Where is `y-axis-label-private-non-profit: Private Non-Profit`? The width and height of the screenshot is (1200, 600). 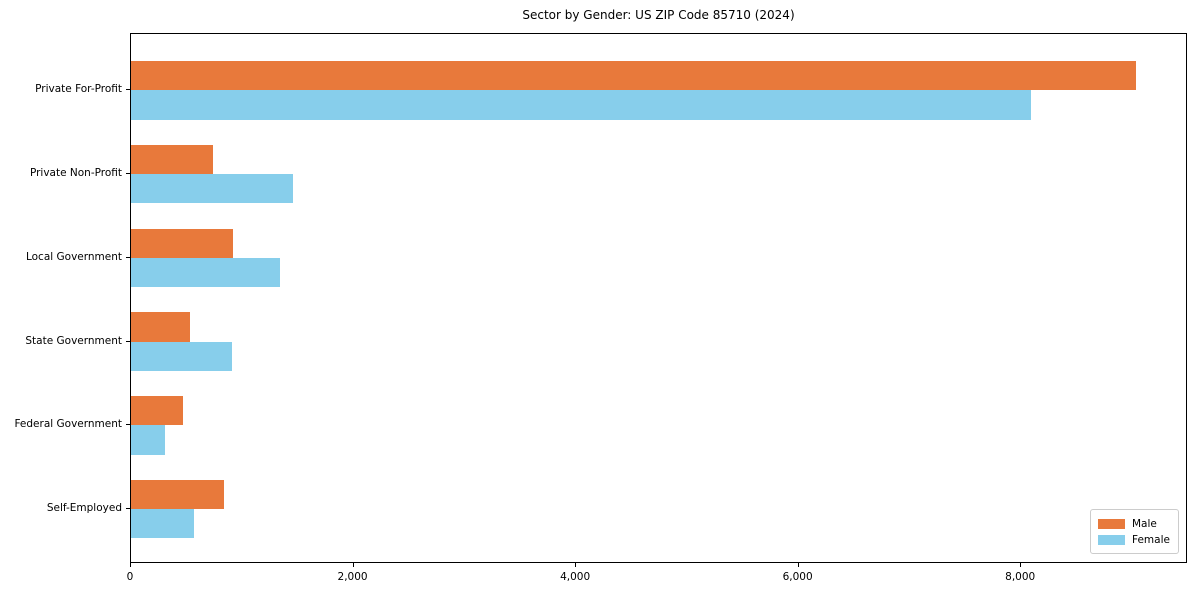 y-axis-label-private-non-profit: Private Non-Profit is located at coordinates (75, 173).